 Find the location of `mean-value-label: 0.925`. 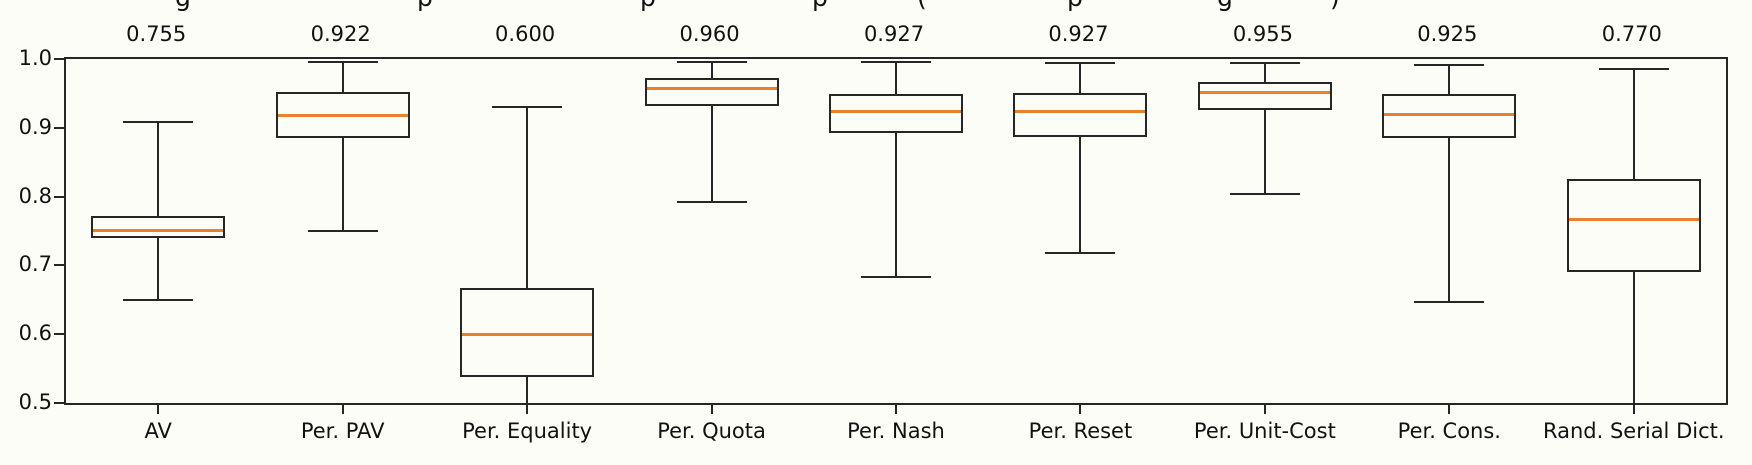

mean-value-label: 0.925 is located at coordinates (1447, 34).